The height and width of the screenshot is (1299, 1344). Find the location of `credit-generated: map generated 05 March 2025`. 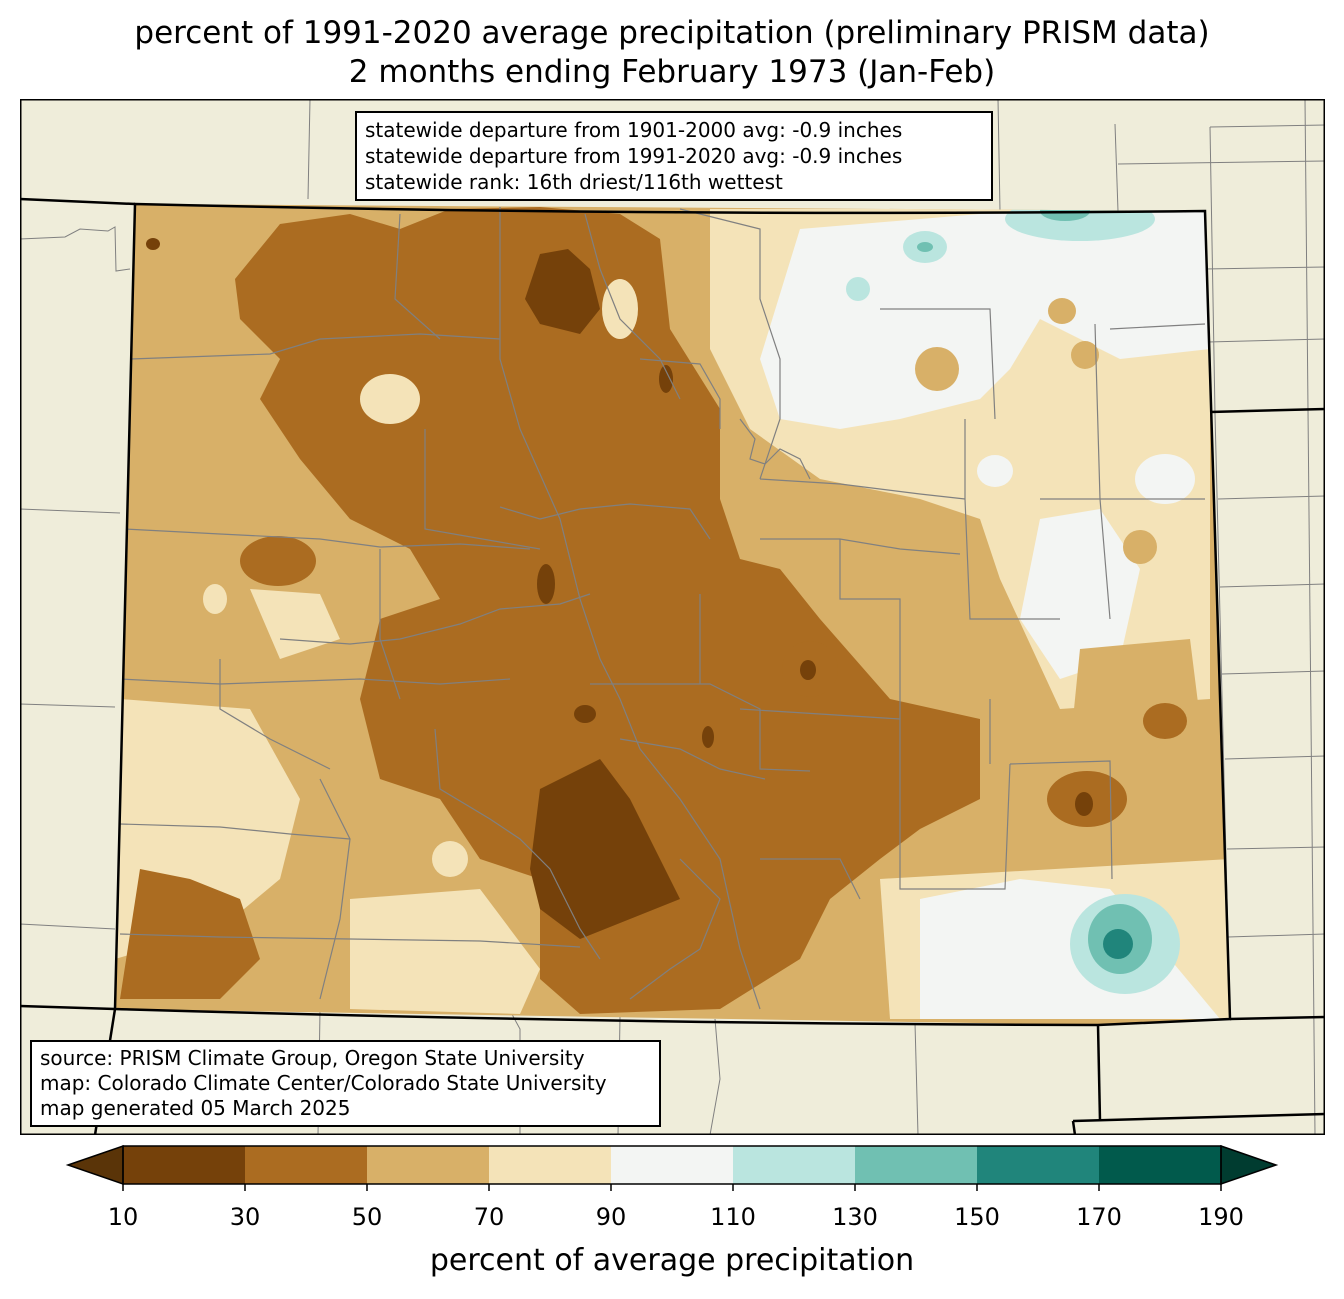

credit-generated: map generated 05 March 2025 is located at coordinates (195, 1108).